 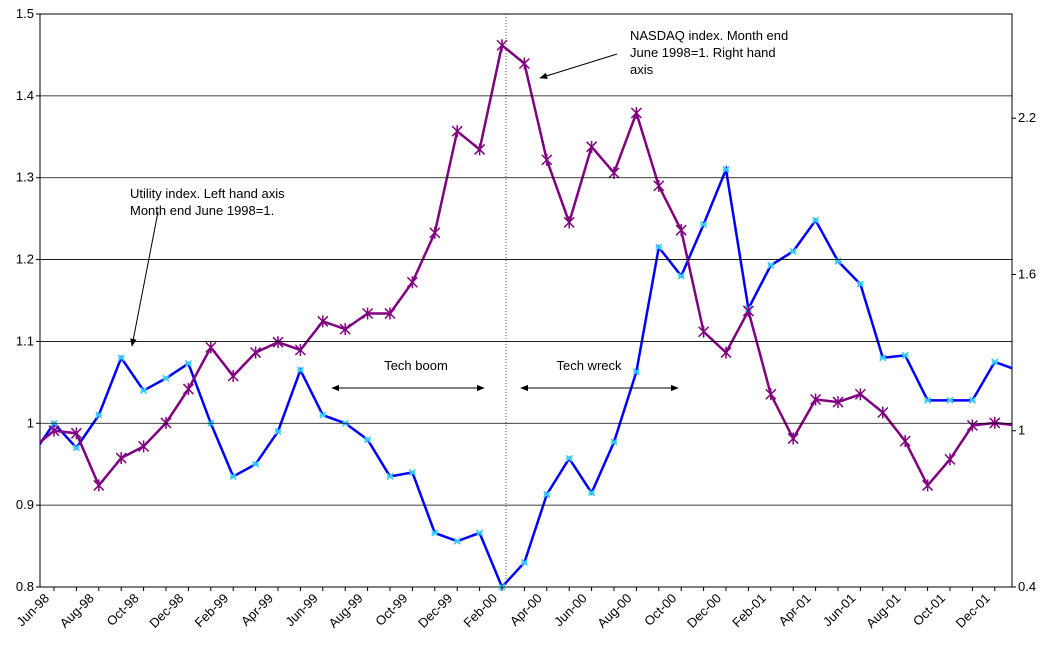 I want to click on x-tick-label: Jun-01, so click(x=839, y=610).